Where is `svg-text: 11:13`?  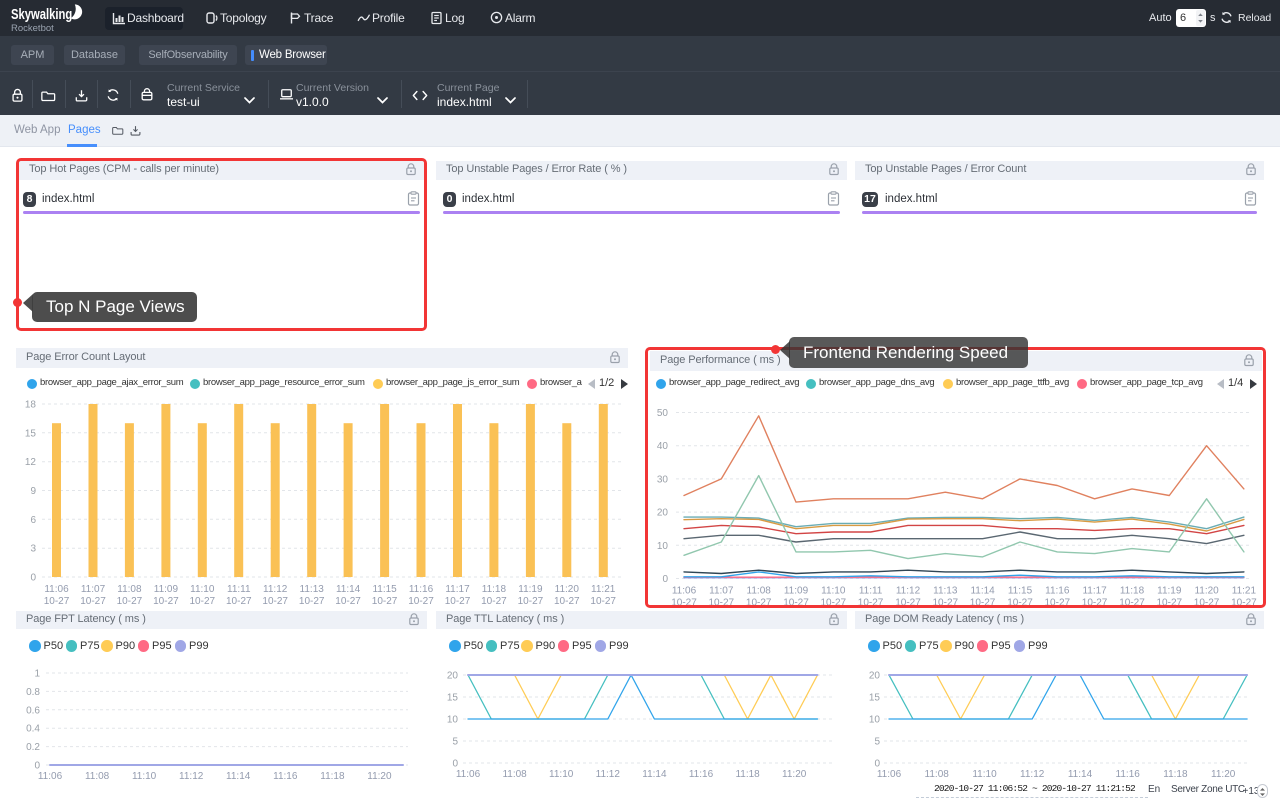
svg-text: 11:13 is located at coordinates (945, 591).